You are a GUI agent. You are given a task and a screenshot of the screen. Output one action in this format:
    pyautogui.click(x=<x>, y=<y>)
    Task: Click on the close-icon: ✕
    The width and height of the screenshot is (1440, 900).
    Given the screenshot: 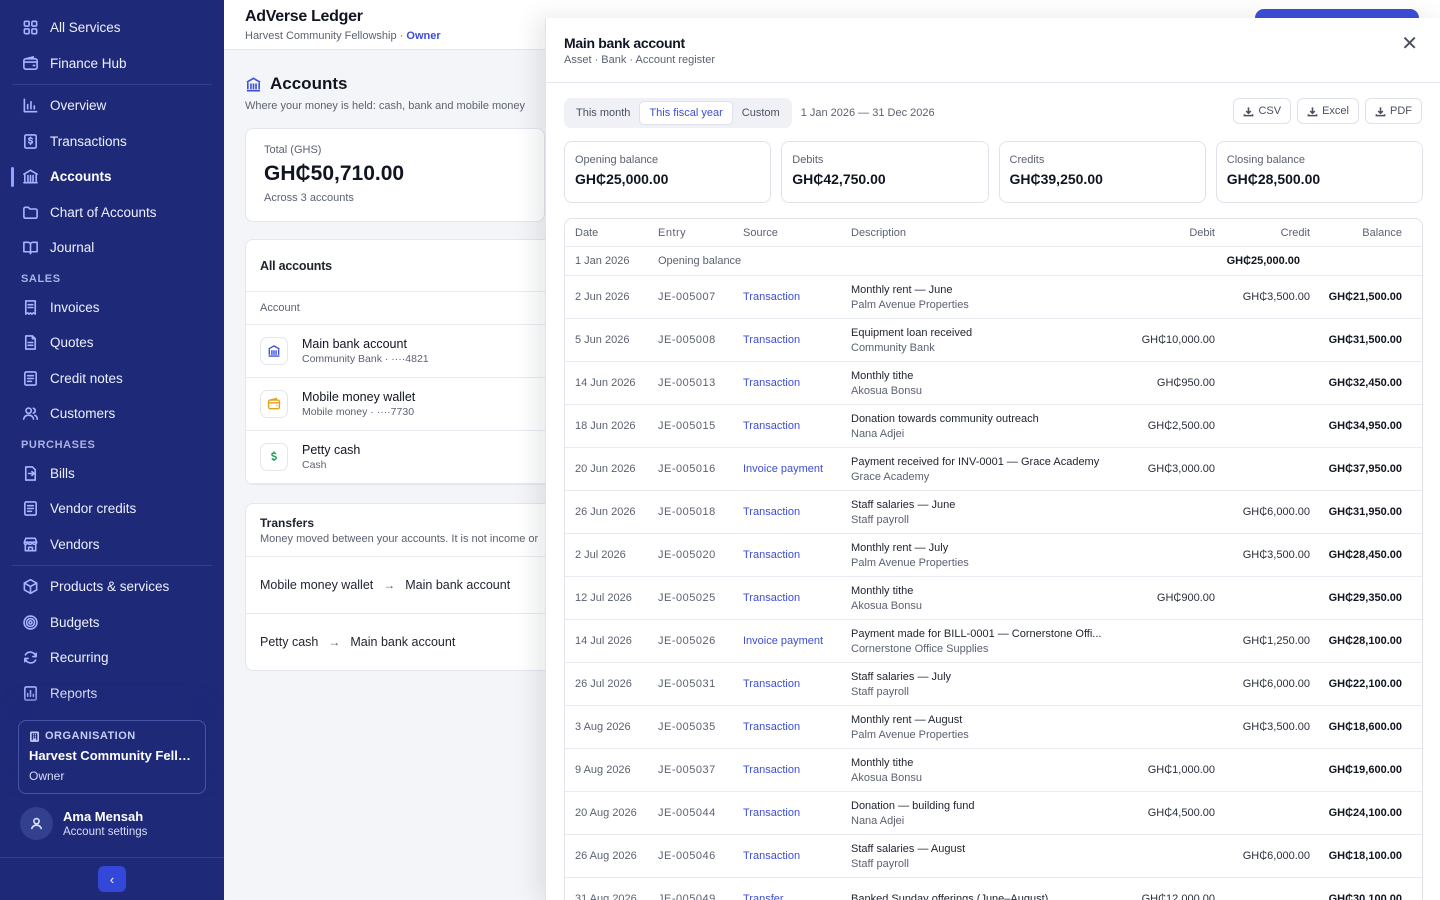 What is the action you would take?
    pyautogui.click(x=1409, y=44)
    